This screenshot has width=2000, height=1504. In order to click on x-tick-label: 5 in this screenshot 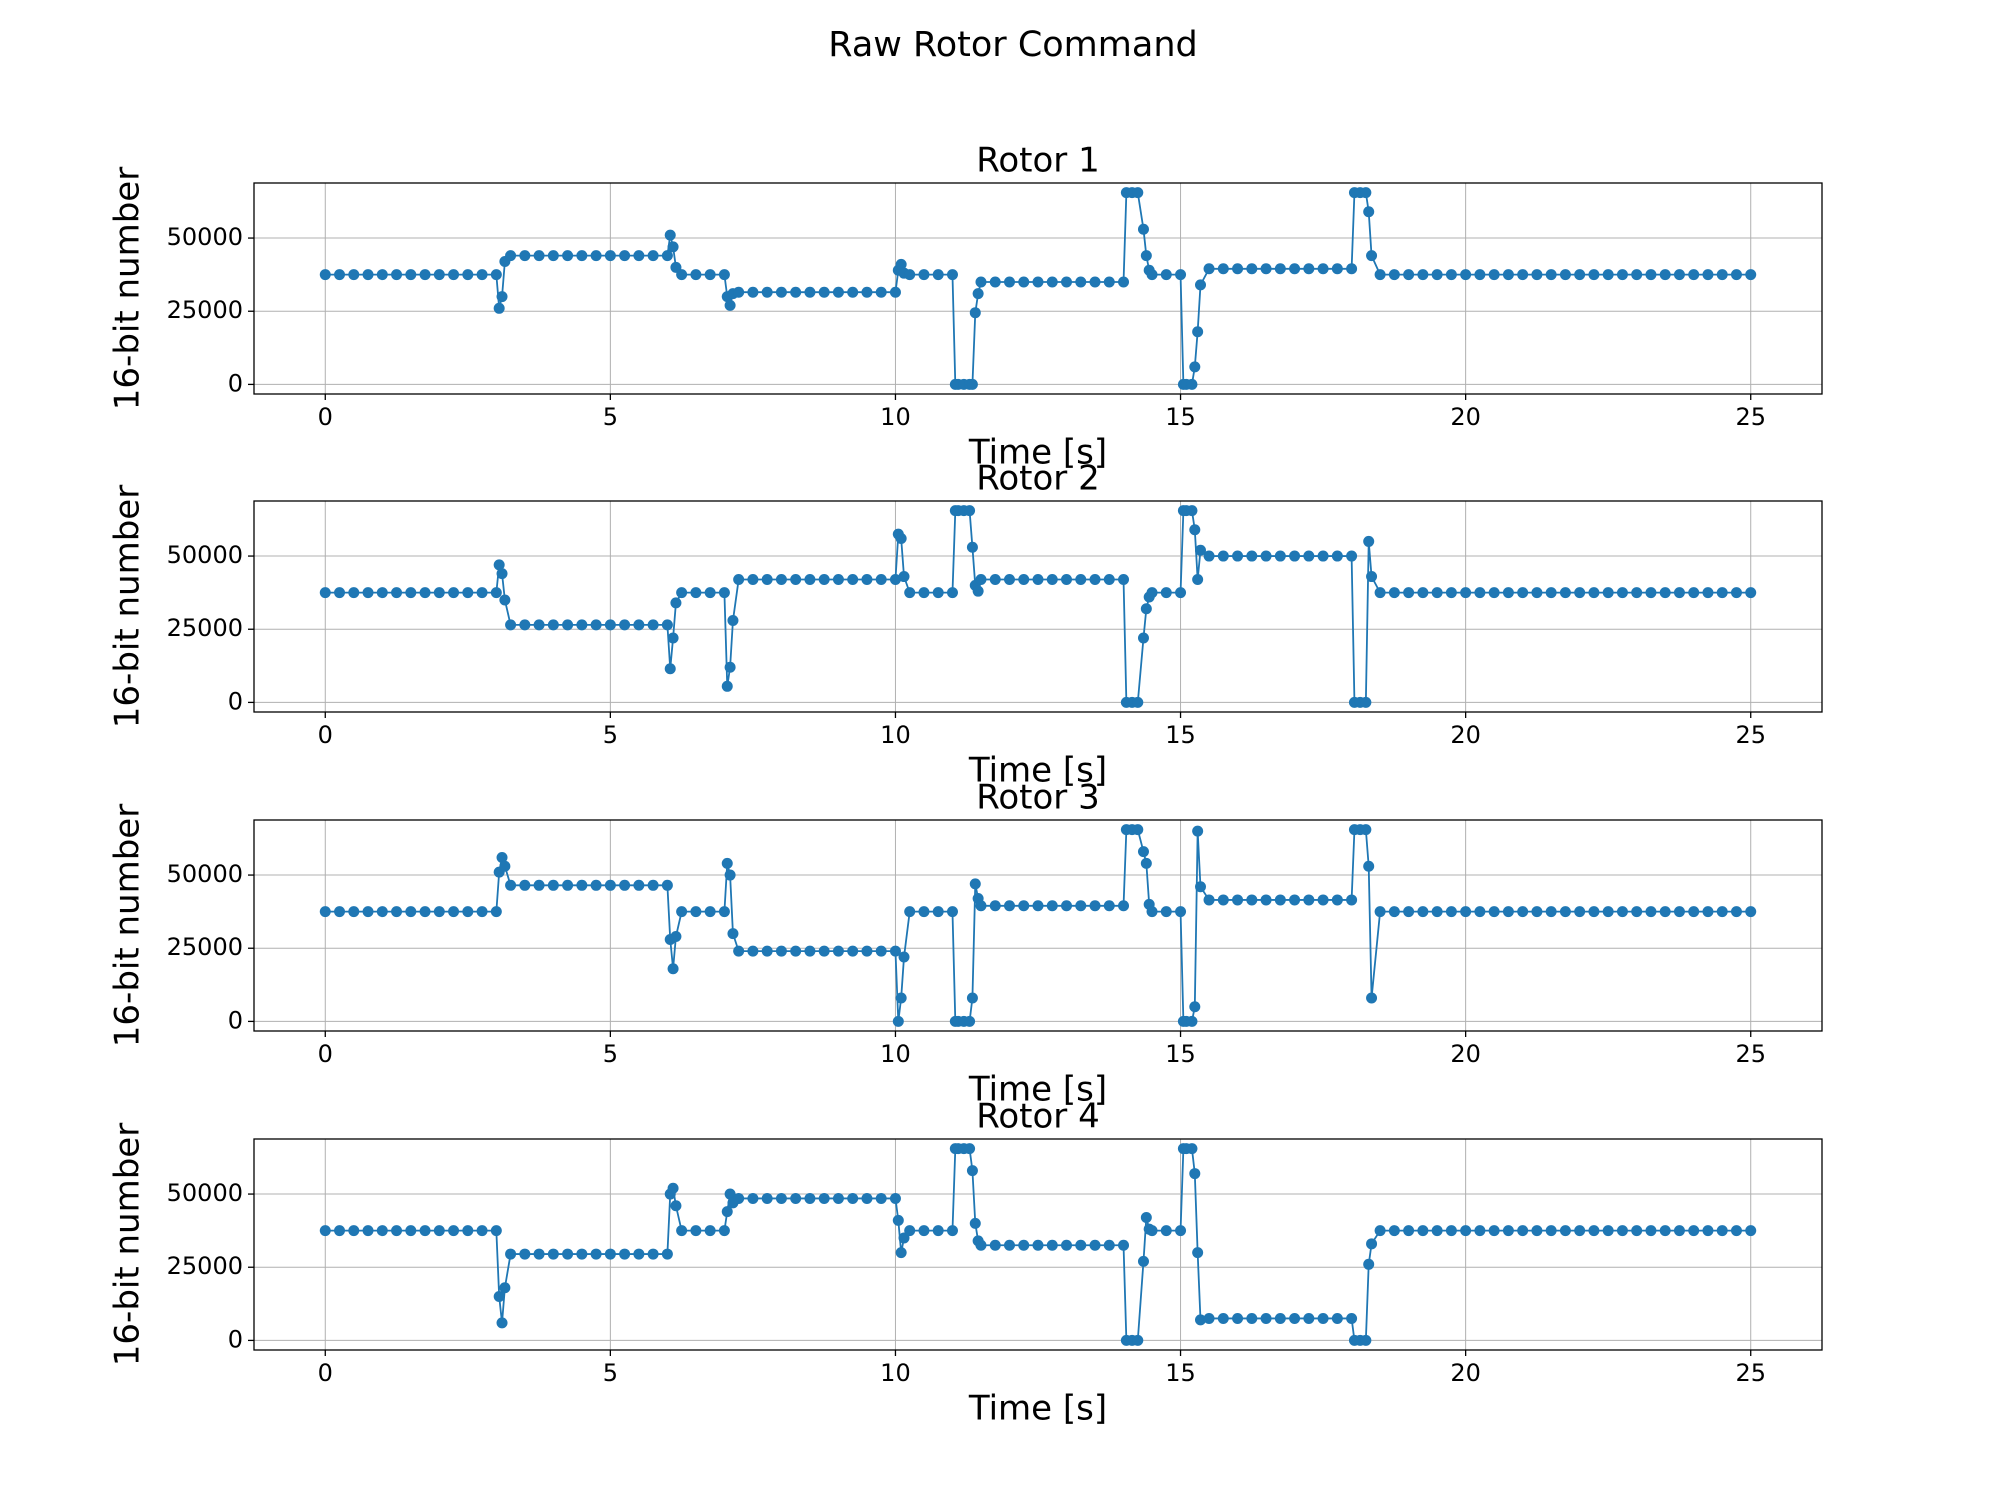, I will do `click(610, 1373)`.